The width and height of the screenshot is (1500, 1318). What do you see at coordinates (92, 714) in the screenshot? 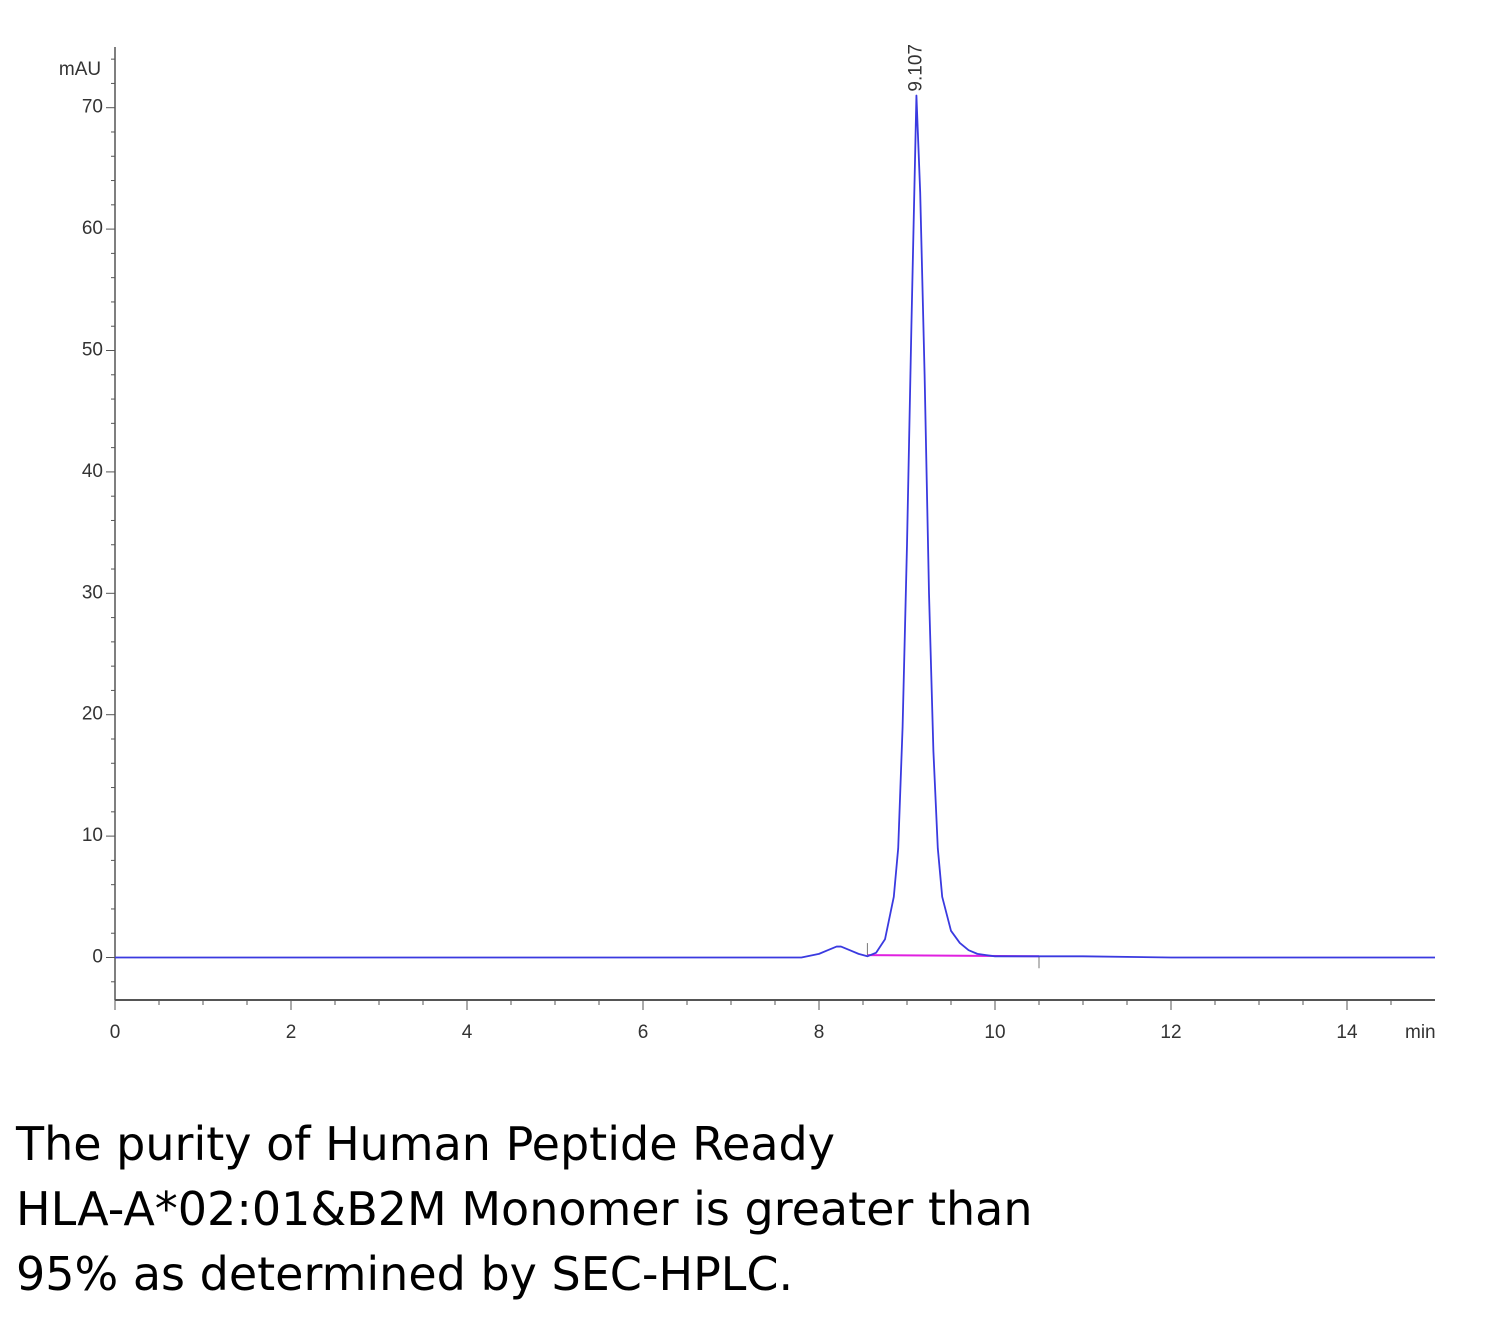
I see `y-tick-label: 20` at bounding box center [92, 714].